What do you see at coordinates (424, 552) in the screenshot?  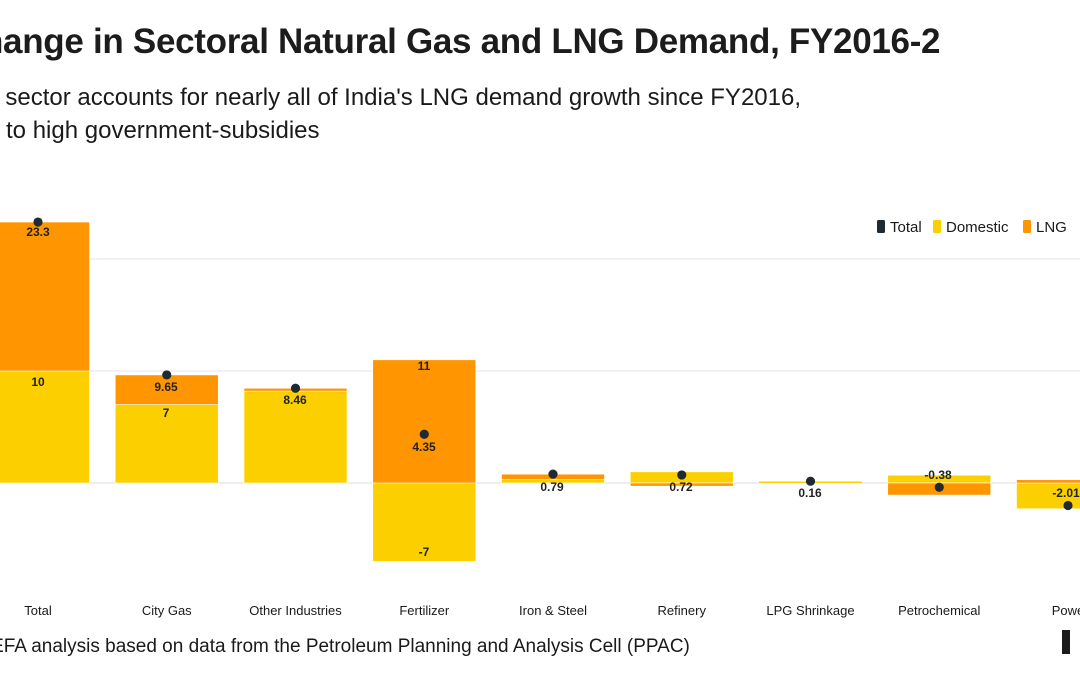 I see `data-label-fertilizer-2: -7` at bounding box center [424, 552].